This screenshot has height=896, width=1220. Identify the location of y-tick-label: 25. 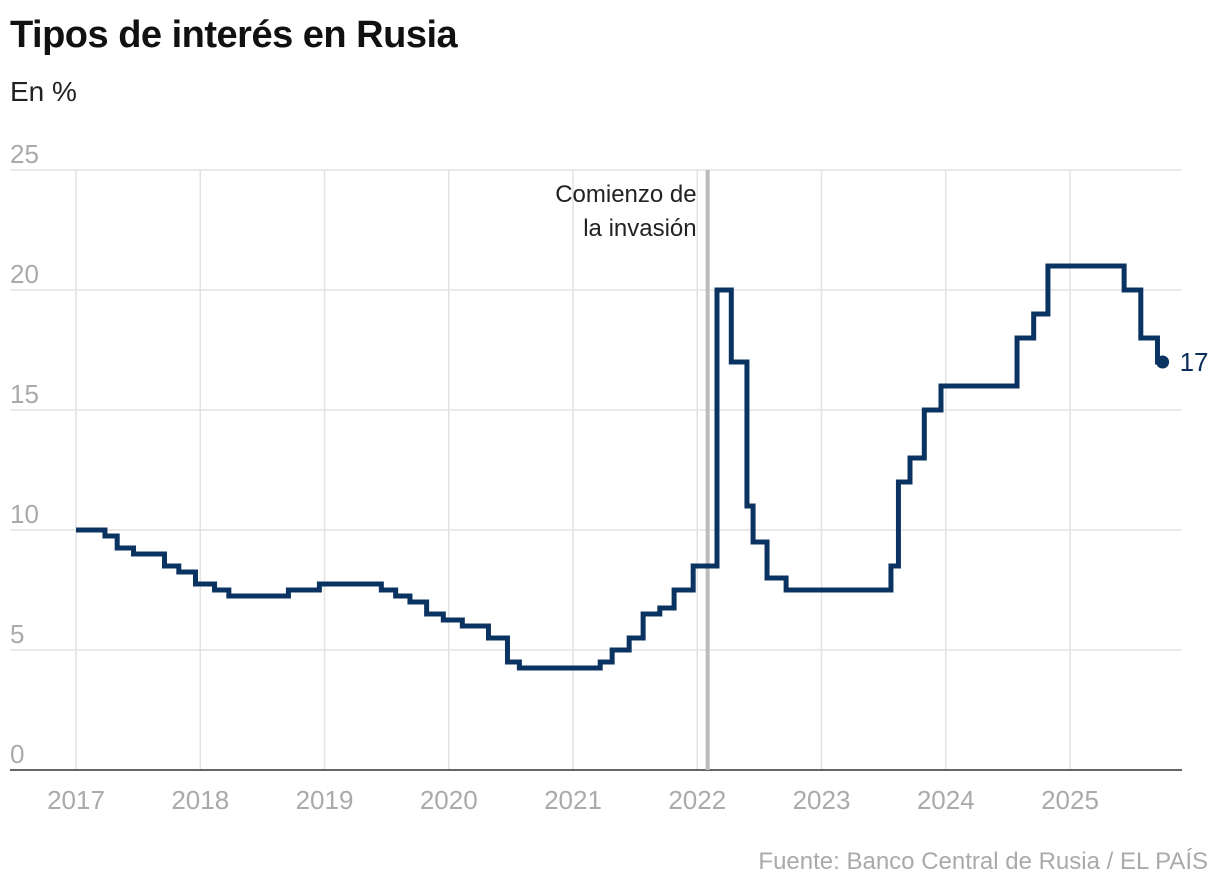
(24, 154).